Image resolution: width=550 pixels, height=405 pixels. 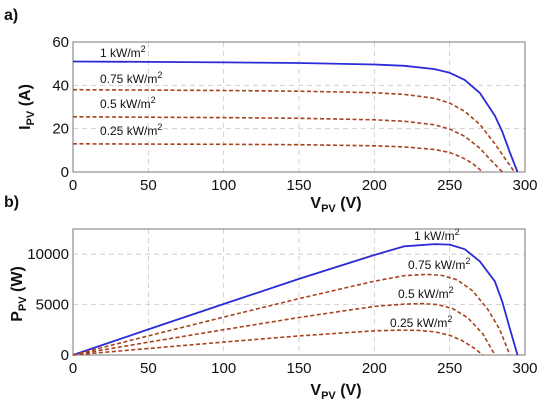 I want to click on y-tick-label: 10000, so click(x=48, y=254).